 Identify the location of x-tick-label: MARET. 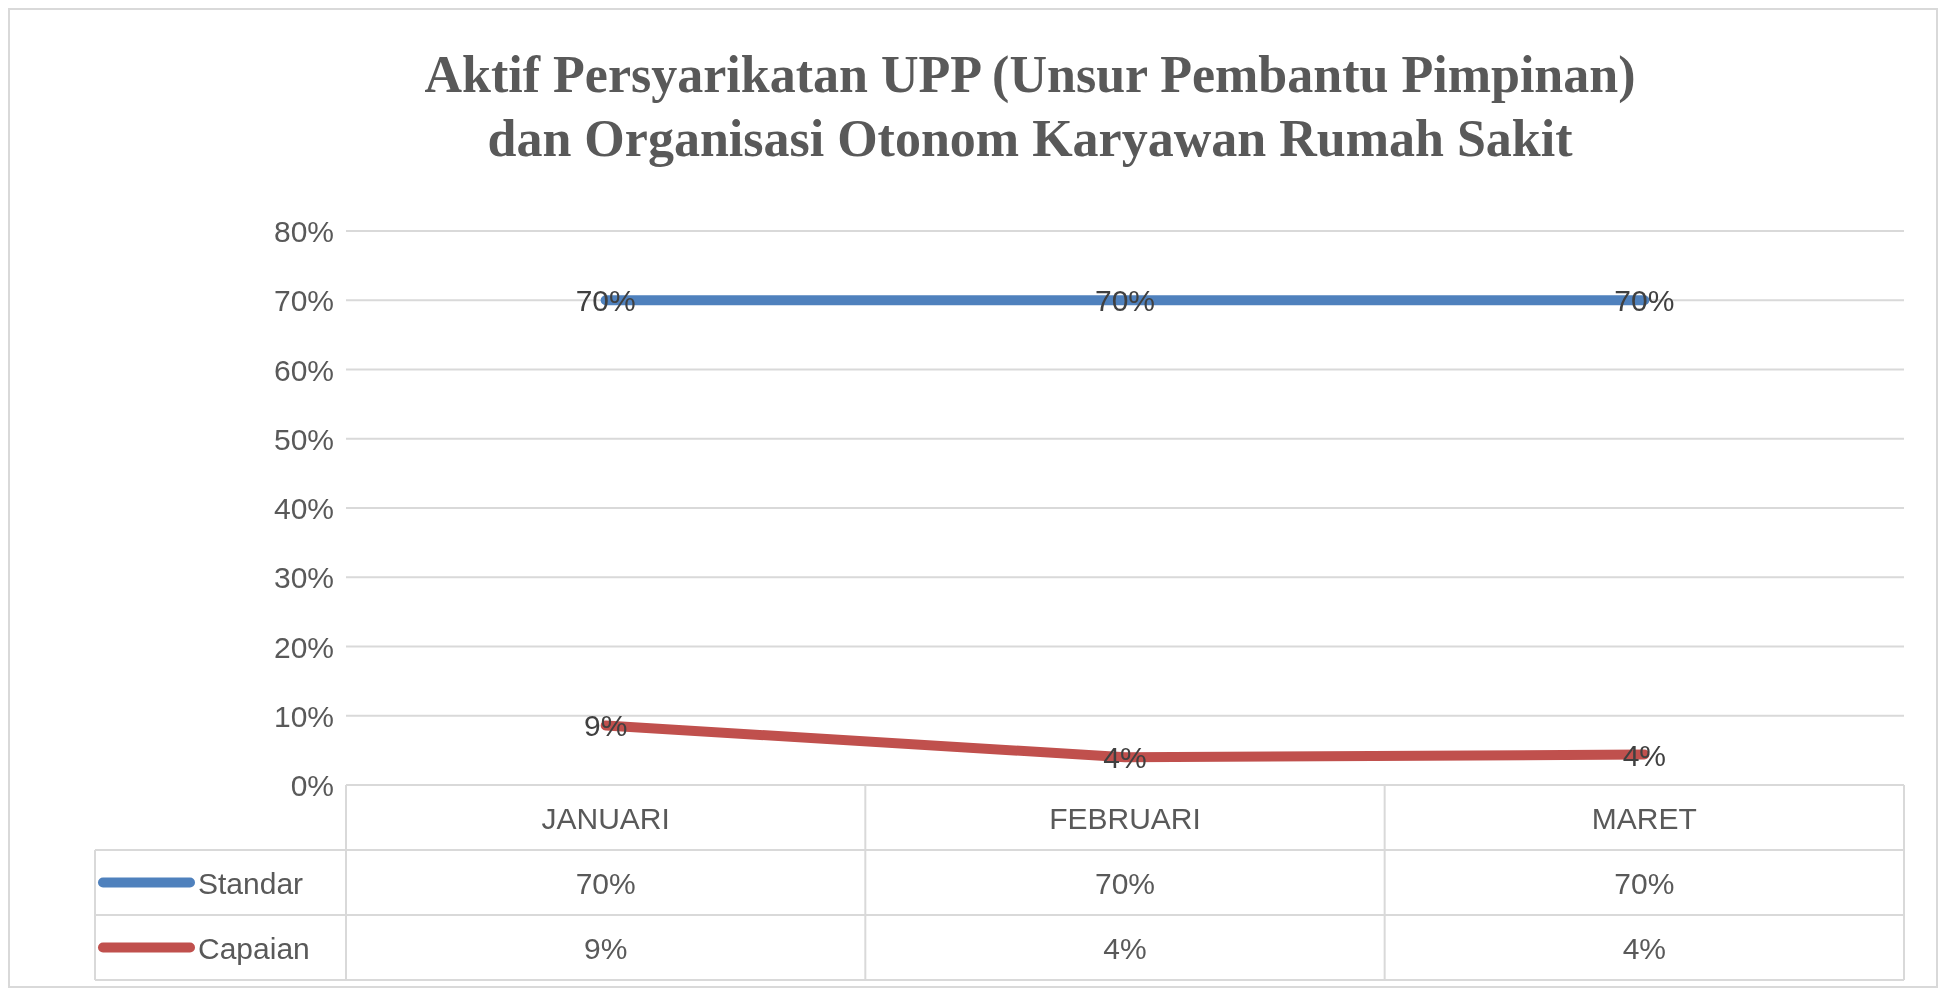
(1644, 818).